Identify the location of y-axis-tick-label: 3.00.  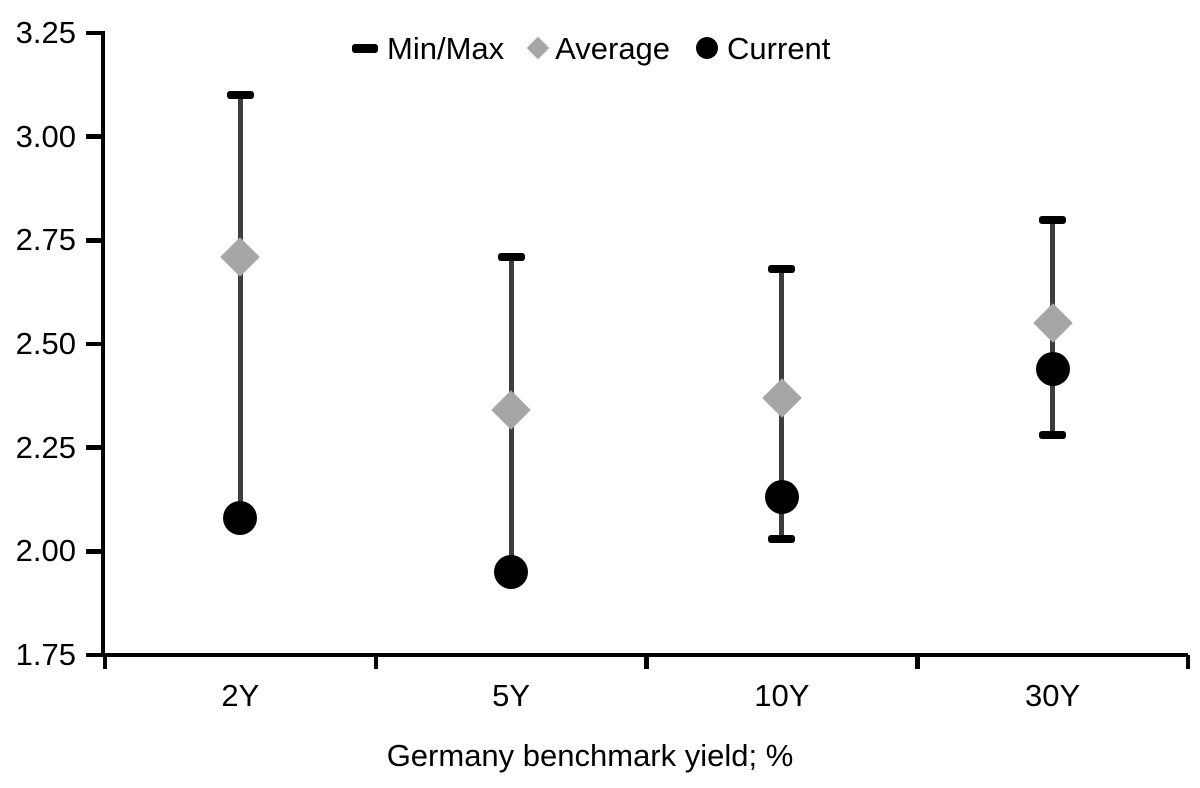
(45, 136).